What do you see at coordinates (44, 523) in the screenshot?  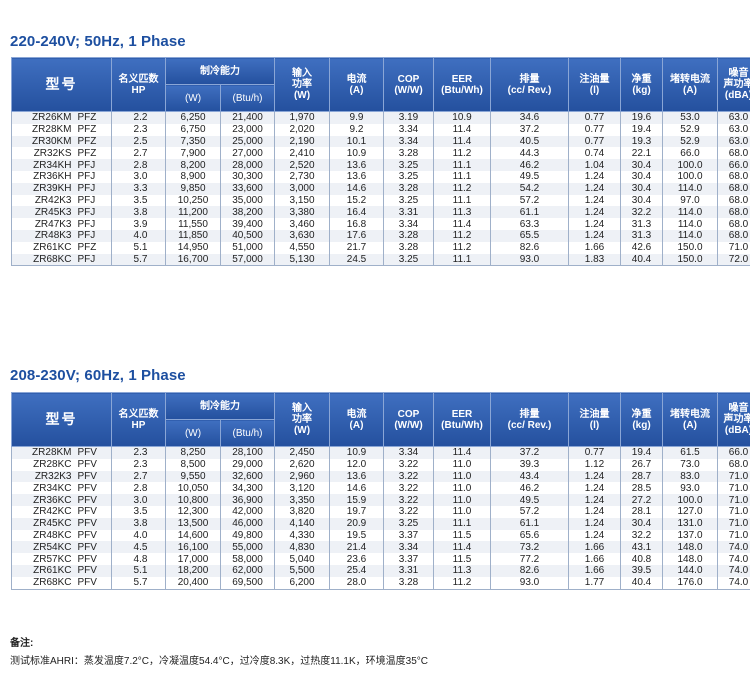 I see `cell-model-name: ZR45KC` at bounding box center [44, 523].